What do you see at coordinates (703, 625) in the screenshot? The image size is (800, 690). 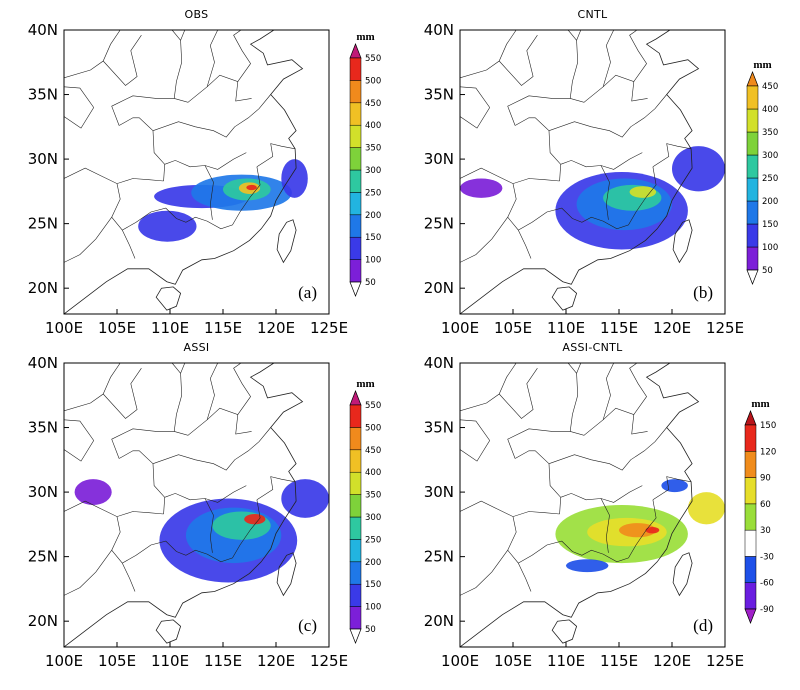 I see `panel-label: (d)` at bounding box center [703, 625].